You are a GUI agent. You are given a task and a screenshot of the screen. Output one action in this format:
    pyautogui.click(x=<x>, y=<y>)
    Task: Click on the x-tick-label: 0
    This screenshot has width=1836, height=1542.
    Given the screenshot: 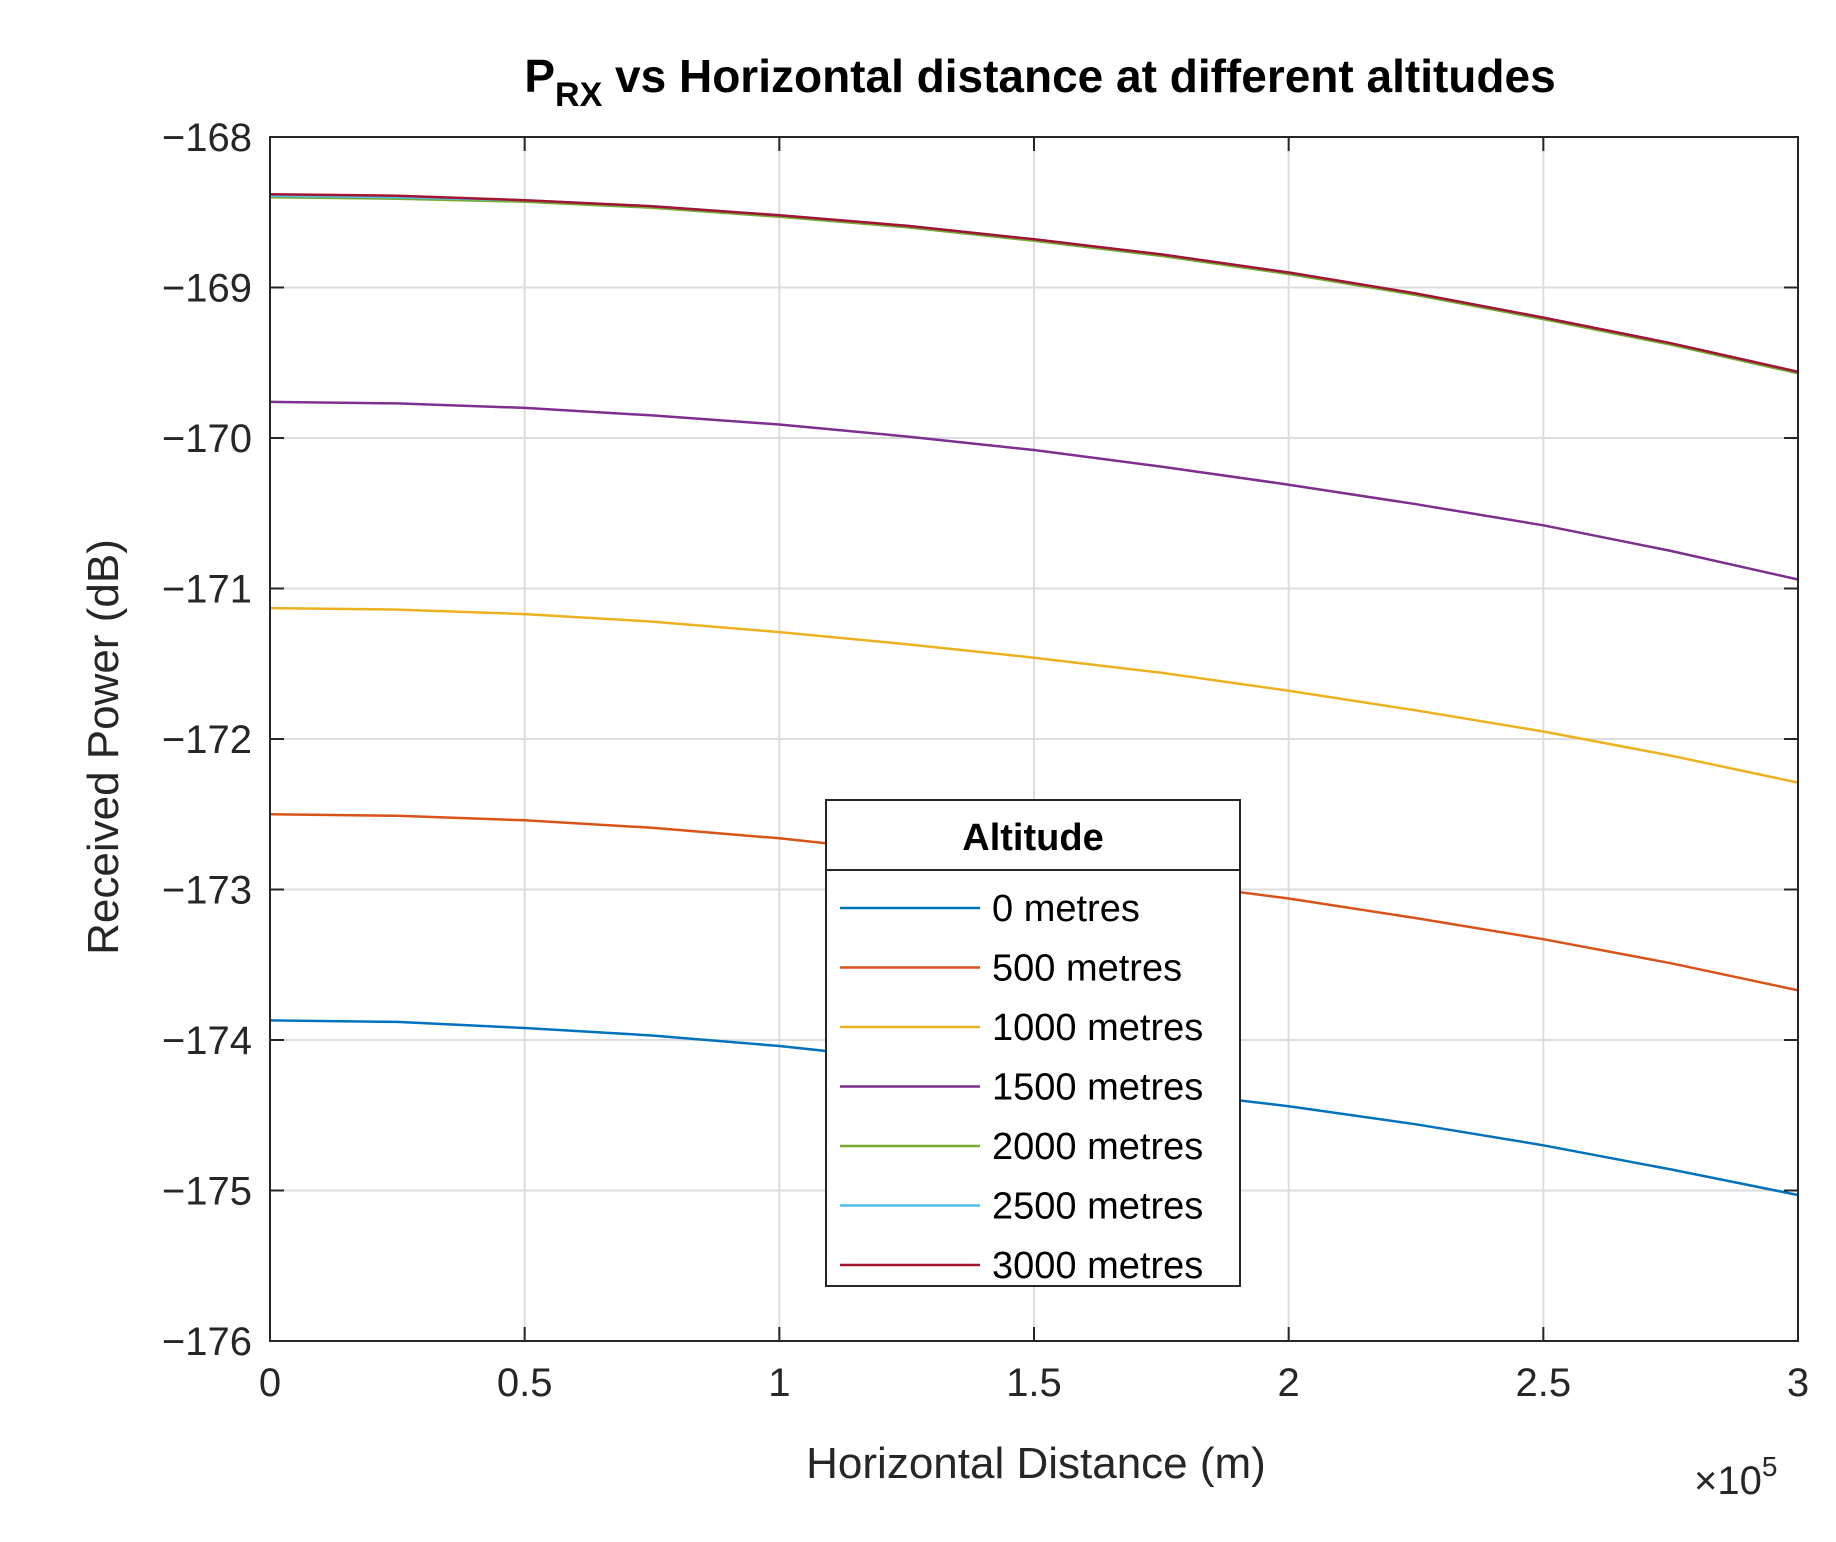 What is the action you would take?
    pyautogui.click(x=270, y=1383)
    